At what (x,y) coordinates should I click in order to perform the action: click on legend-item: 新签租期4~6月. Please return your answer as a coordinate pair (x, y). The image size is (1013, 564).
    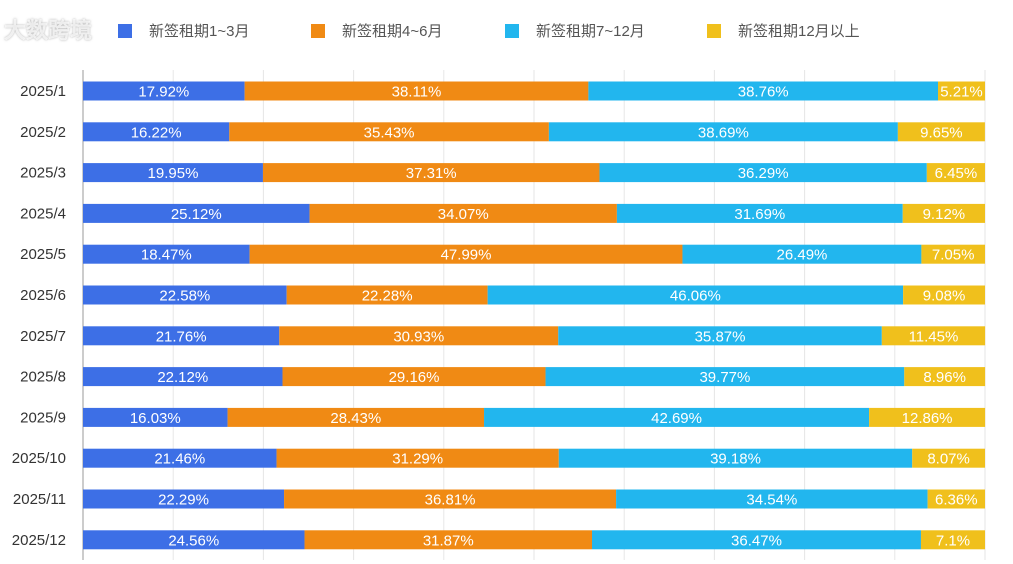
    Looking at the image, I should click on (376, 30).